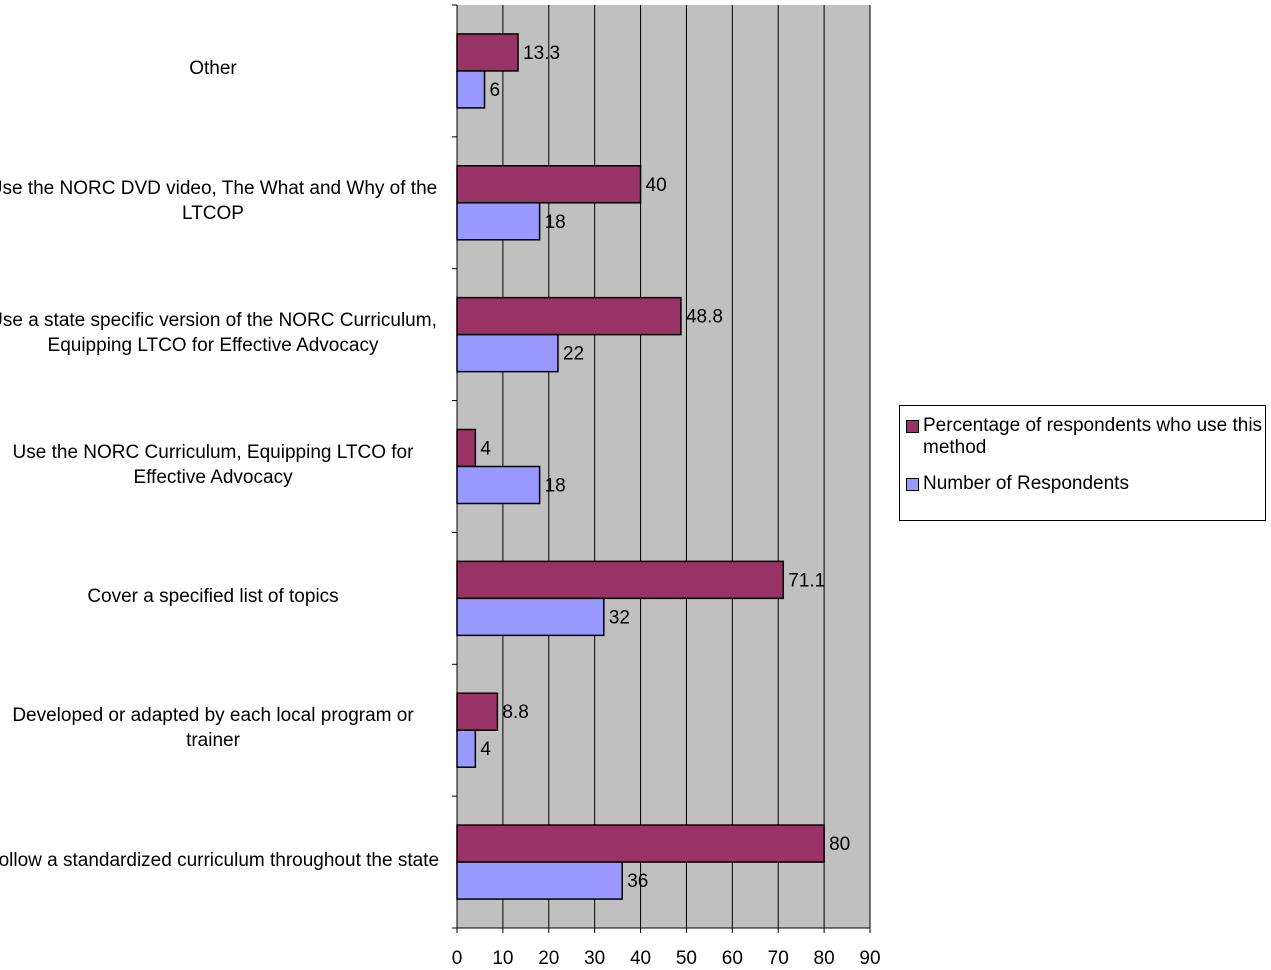 Image resolution: width=1271 pixels, height=970 pixels. Describe the element at coordinates (824, 958) in the screenshot. I see `x-tick-label: 80` at that location.